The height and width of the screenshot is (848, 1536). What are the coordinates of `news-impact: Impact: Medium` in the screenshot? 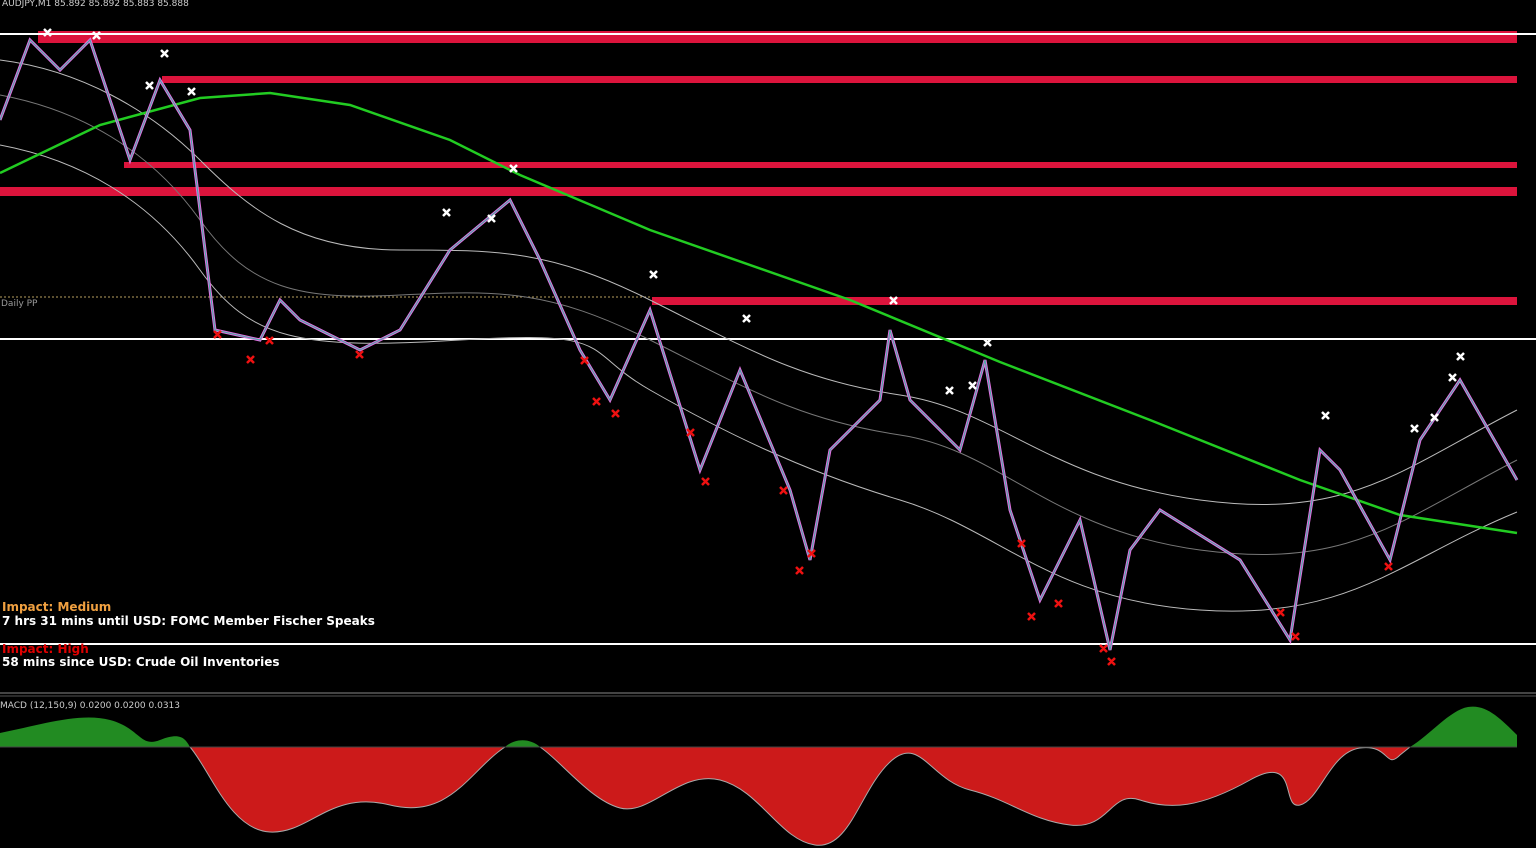 It's located at (56, 607).